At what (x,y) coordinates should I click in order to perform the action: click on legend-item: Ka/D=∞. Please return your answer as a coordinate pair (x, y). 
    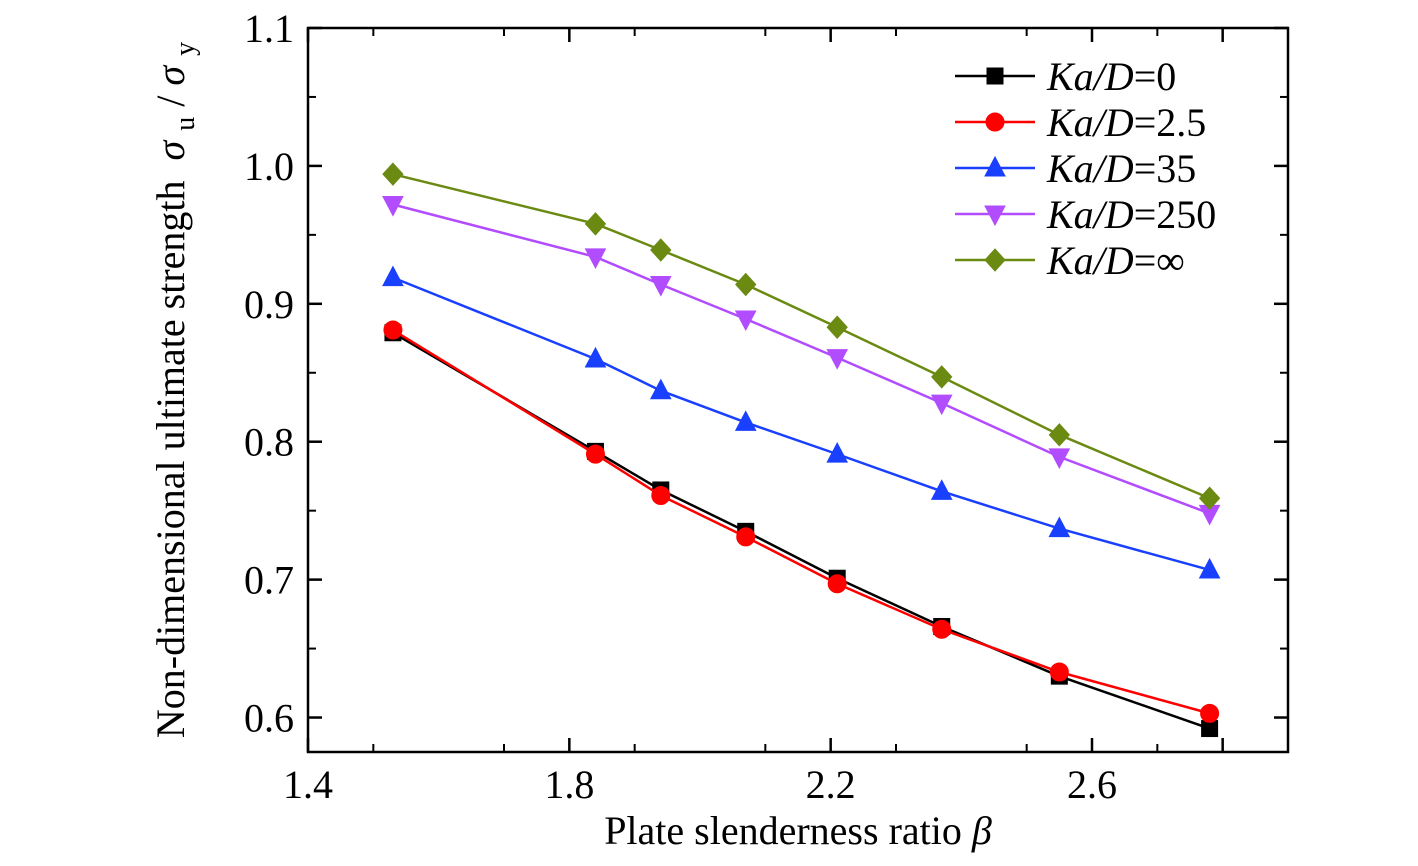
    Looking at the image, I should click on (1070, 260).